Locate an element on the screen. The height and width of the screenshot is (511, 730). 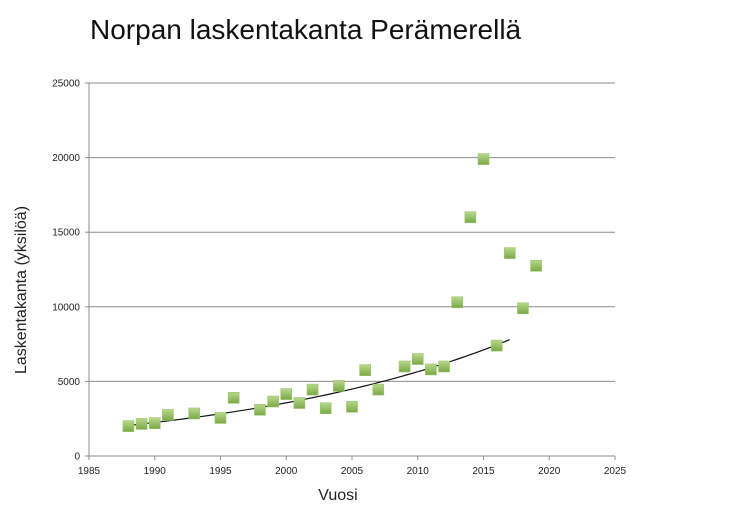
trendline-layer is located at coordinates (319, 383).